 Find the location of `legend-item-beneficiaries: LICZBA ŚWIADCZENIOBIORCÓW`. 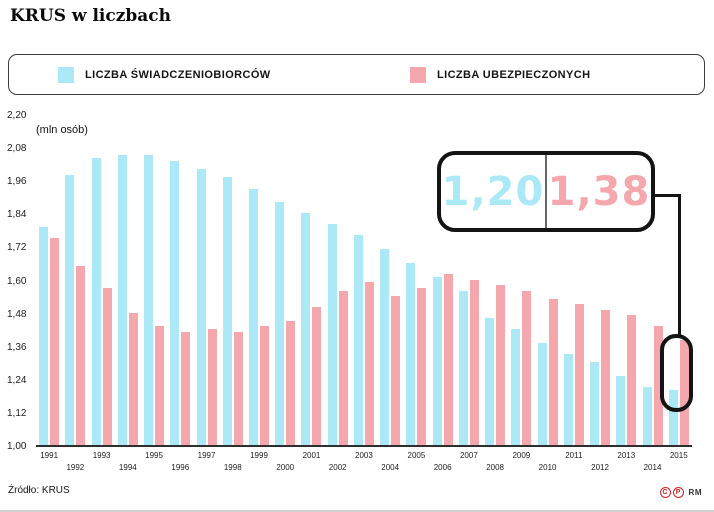

legend-item-beneficiaries: LICZBA ŚWIADCZENIOBIORCÓW is located at coordinates (234, 74).